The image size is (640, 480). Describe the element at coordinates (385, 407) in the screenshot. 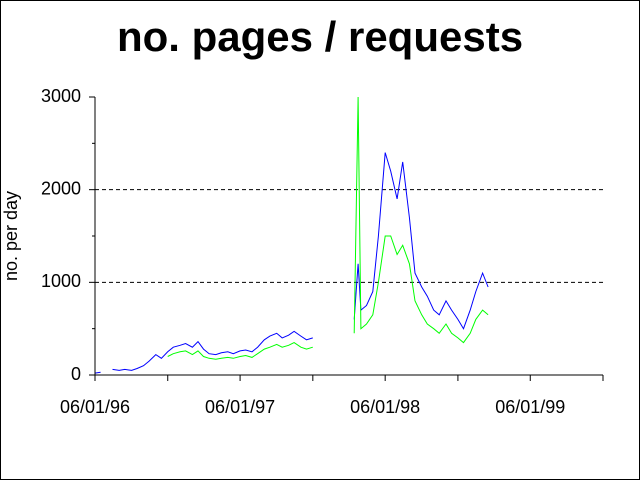

I see `x-tick-label: 06/01/98` at that location.